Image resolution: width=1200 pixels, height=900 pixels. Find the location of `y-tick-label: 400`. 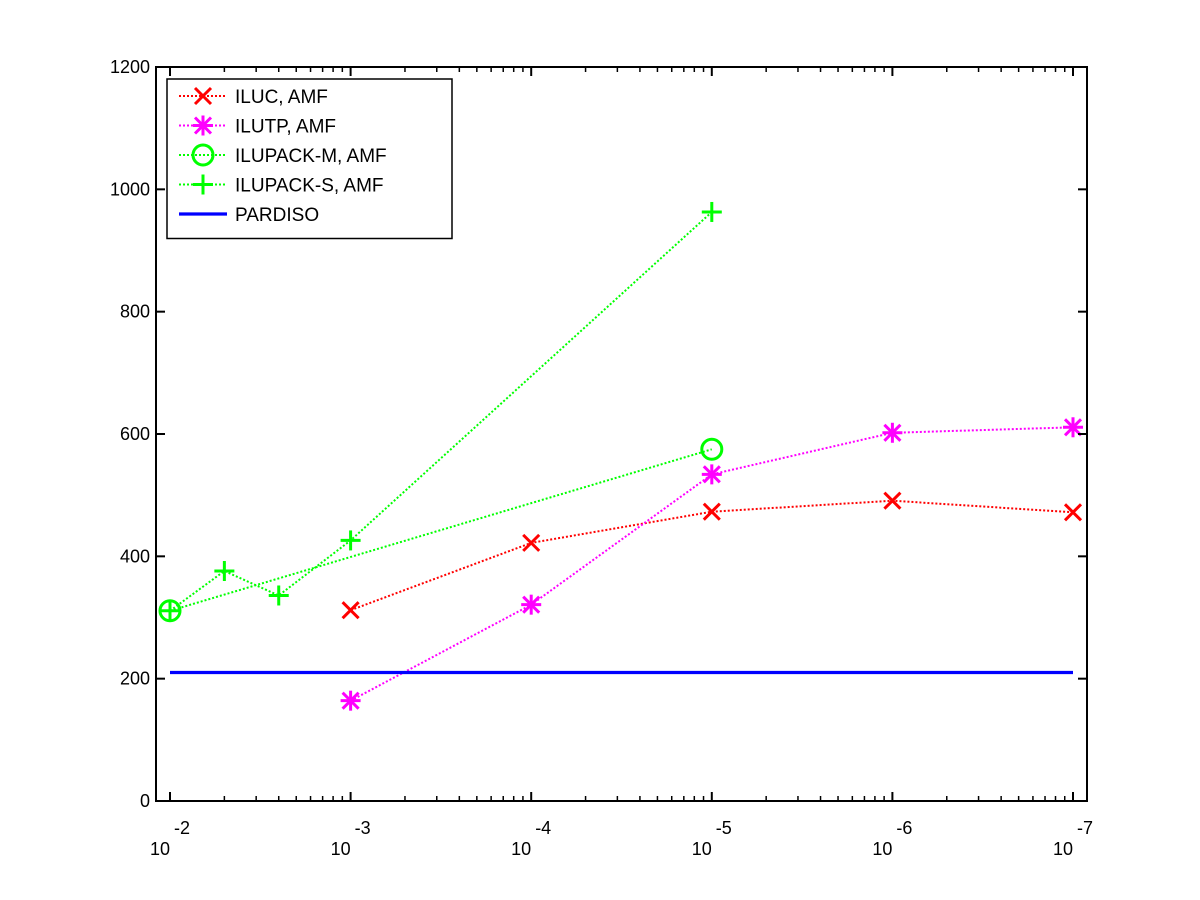

y-tick-label: 400 is located at coordinates (135, 556).